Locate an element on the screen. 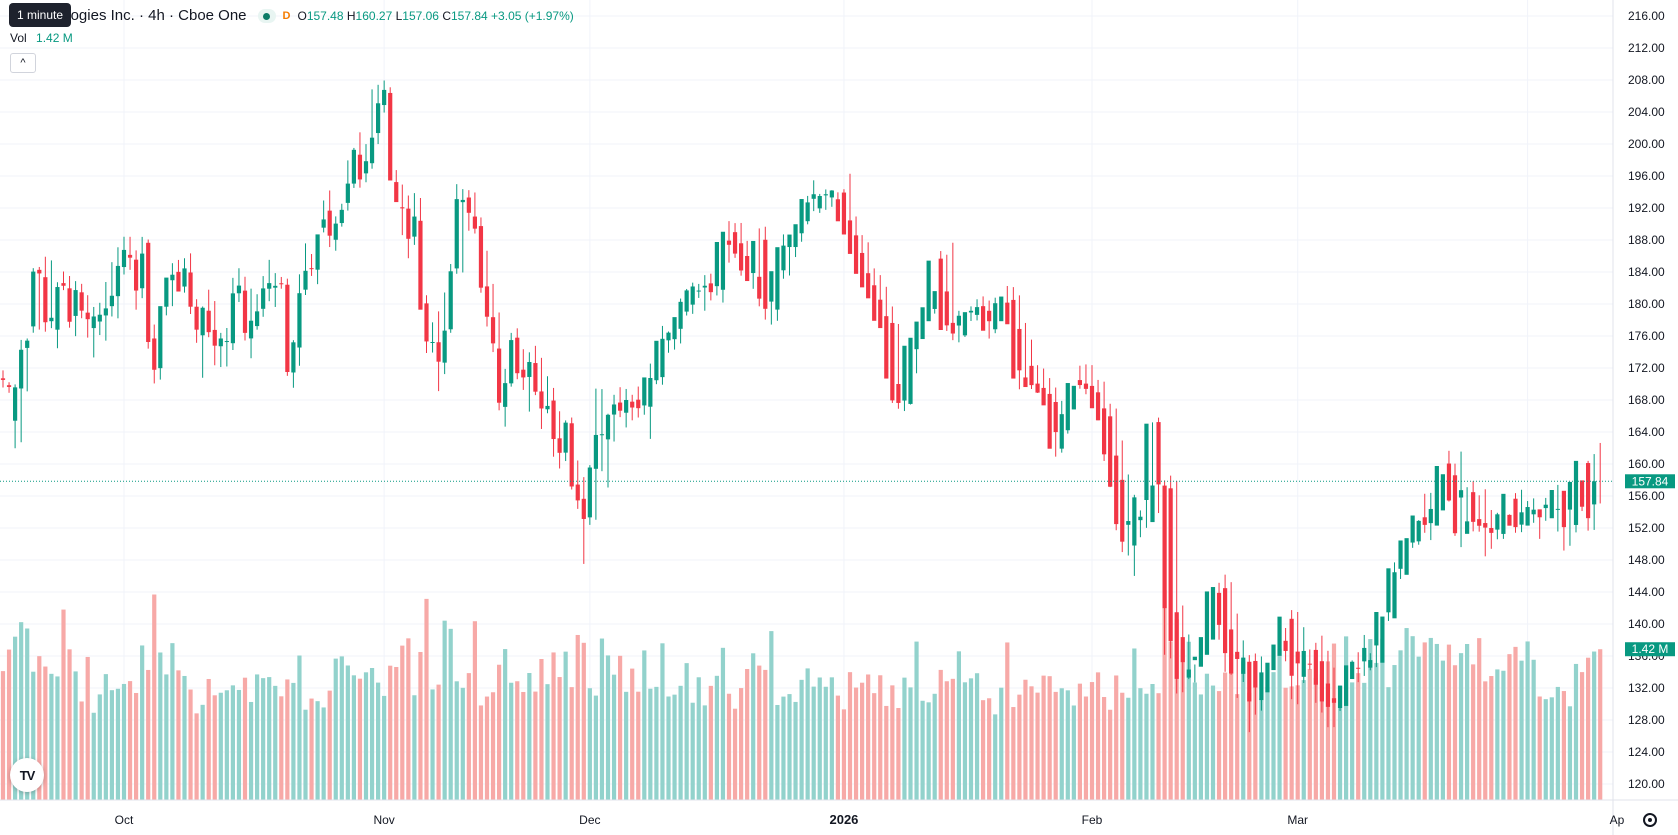 The image size is (1678, 835). settings-icon is located at coordinates (1650, 820).